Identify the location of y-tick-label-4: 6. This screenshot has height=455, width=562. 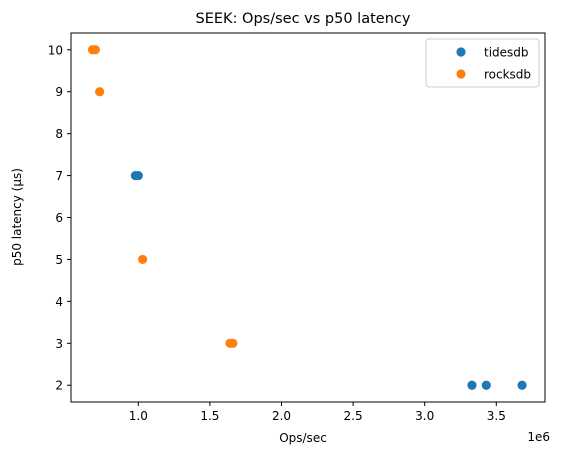
(59, 218).